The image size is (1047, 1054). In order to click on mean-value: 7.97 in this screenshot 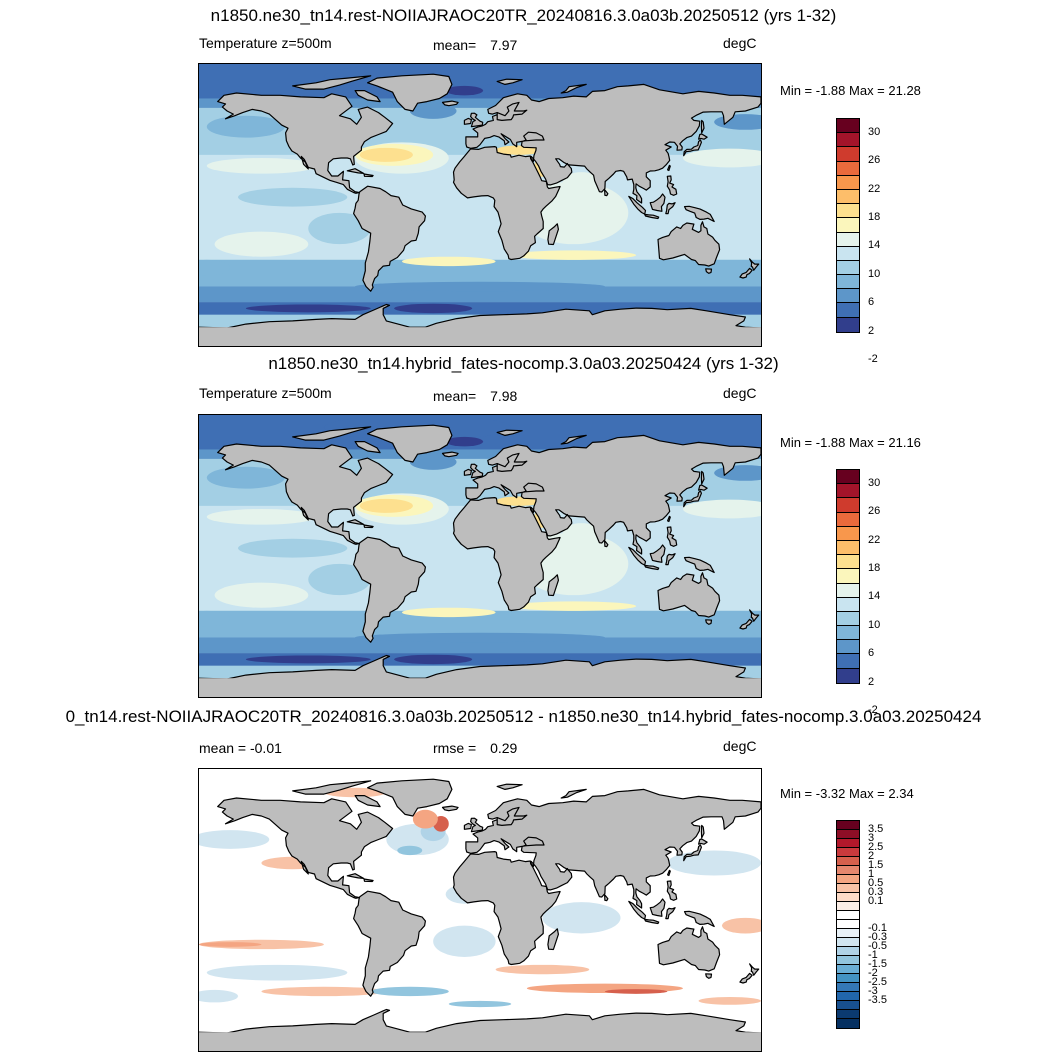, I will do `click(504, 45)`.